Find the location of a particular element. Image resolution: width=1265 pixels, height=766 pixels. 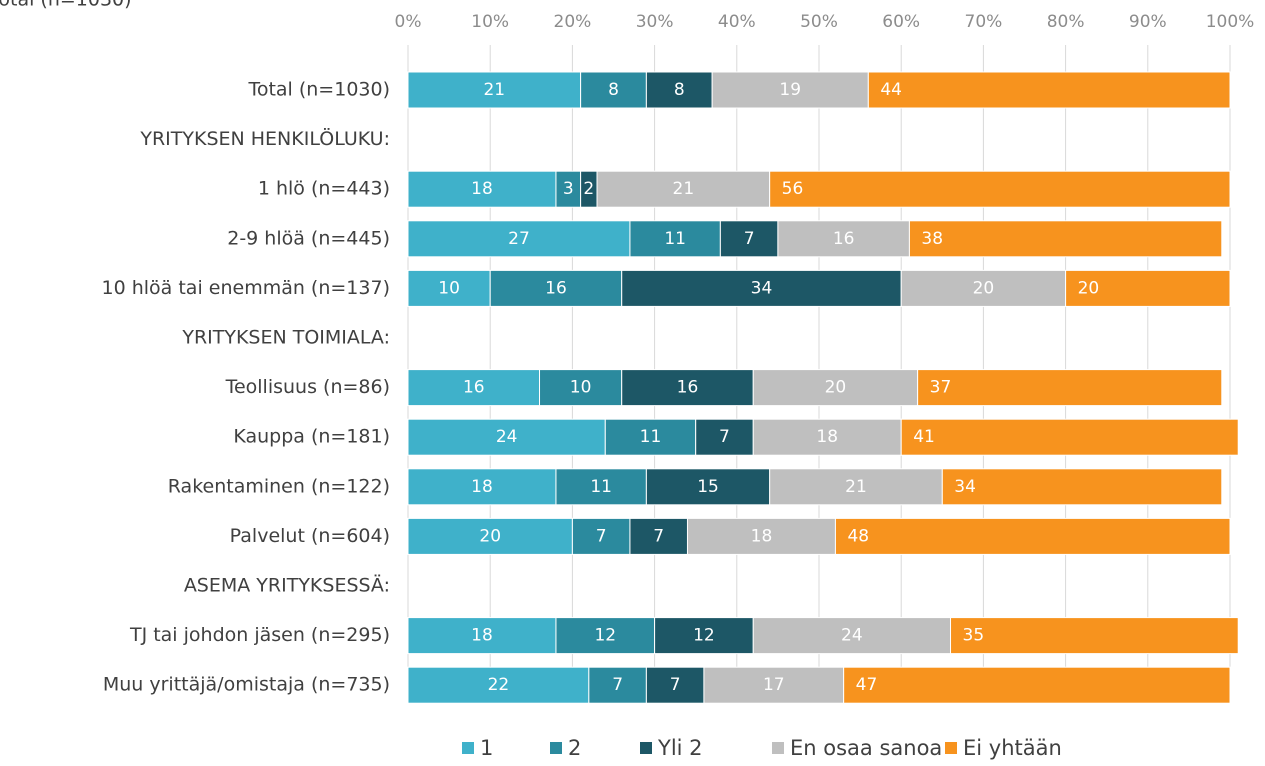

category-label: 10 hlöä tai enemmän (n=137) is located at coordinates (246, 288).